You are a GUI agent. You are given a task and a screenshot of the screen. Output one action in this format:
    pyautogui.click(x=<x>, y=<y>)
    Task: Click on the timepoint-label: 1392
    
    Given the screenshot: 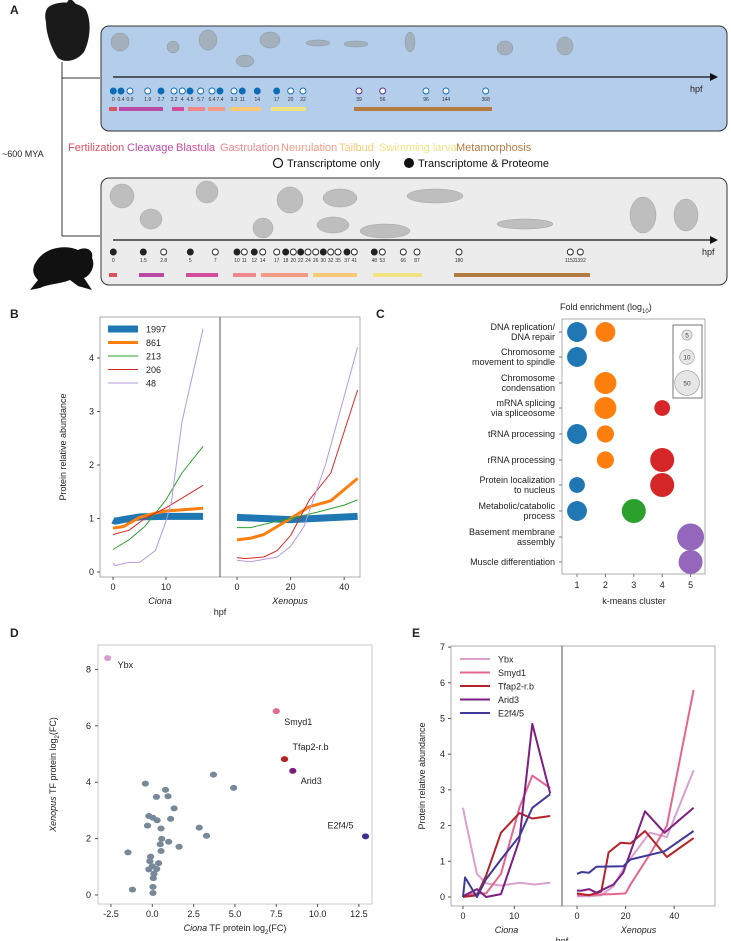 What is the action you would take?
    pyautogui.click(x=580, y=261)
    